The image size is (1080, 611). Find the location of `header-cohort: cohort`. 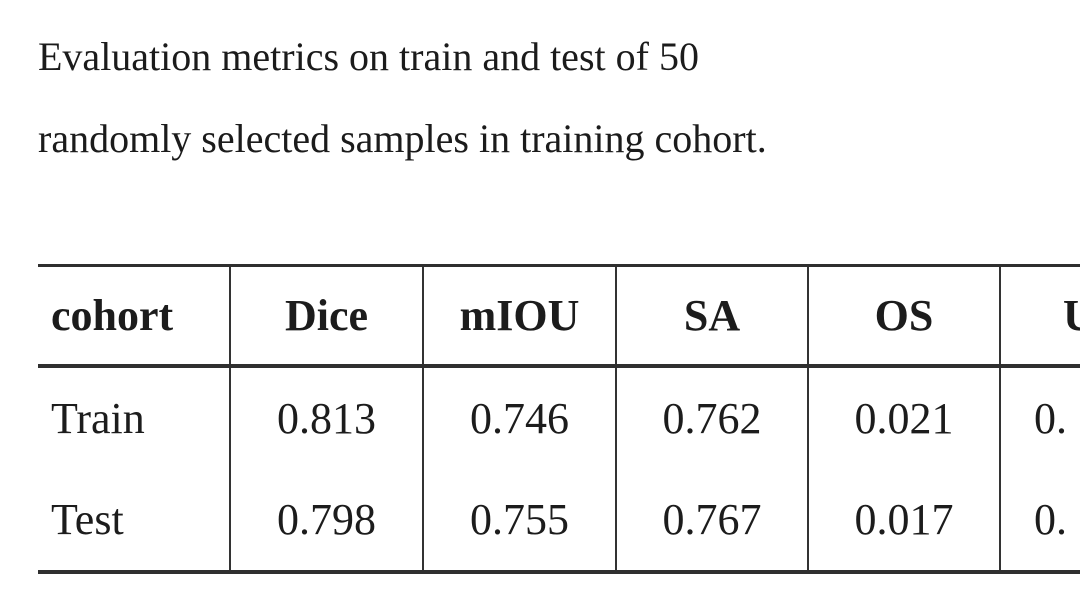

header-cohort: cohort is located at coordinates (134, 315).